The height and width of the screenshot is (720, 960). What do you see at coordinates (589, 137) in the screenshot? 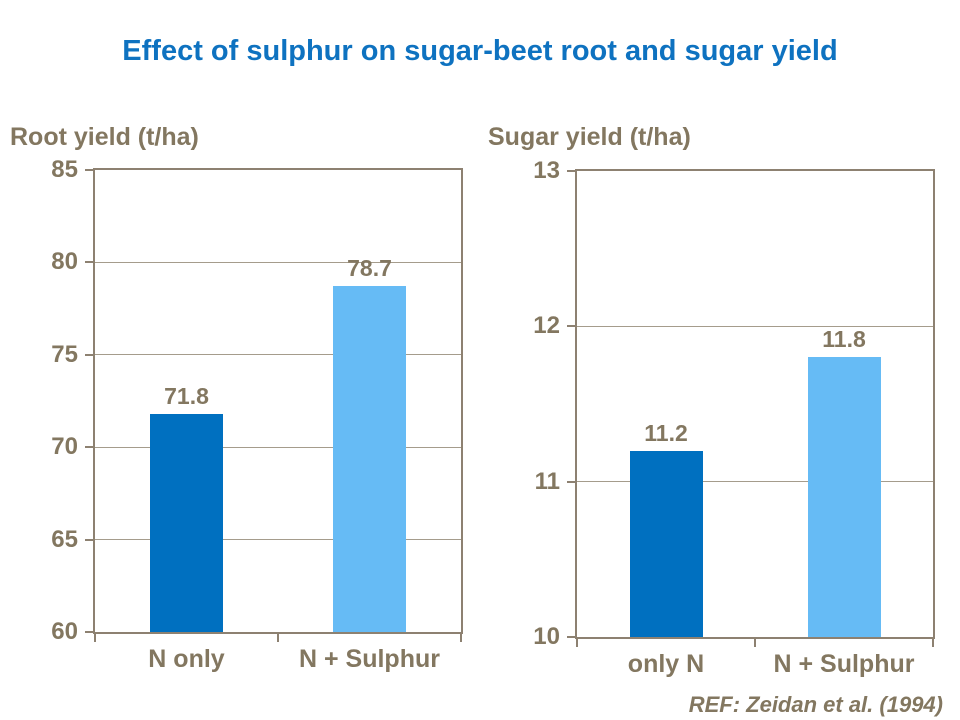
I see `sugar-yield-chart-title: Sugar yield (t/ha)` at bounding box center [589, 137].